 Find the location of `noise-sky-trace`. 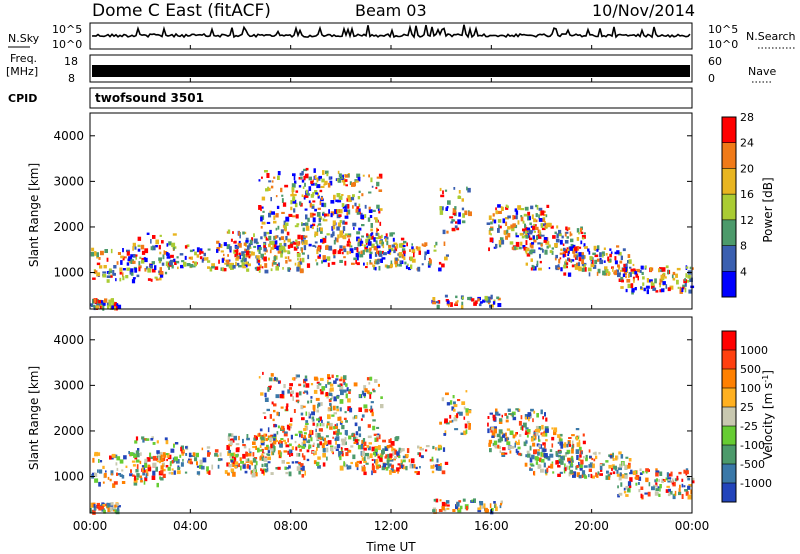

noise-sky-trace is located at coordinates (391, 31).